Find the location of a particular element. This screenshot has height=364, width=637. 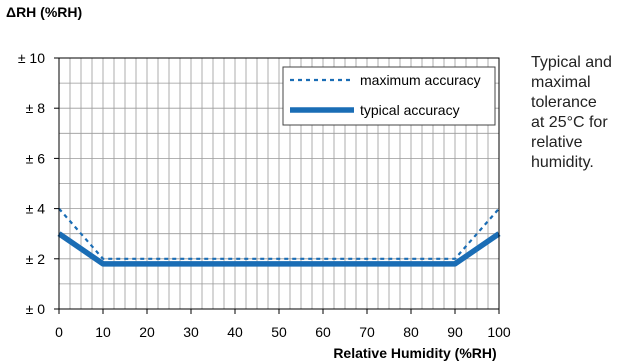

x-tick-label: 60 is located at coordinates (323, 332).